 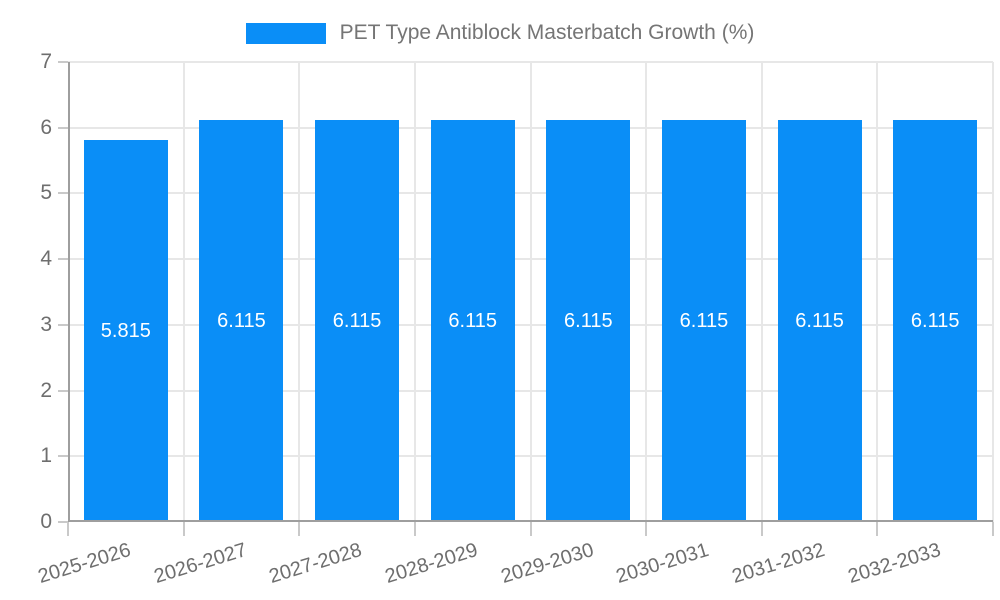 I want to click on bar-value-label: 5.815, so click(x=125, y=330).